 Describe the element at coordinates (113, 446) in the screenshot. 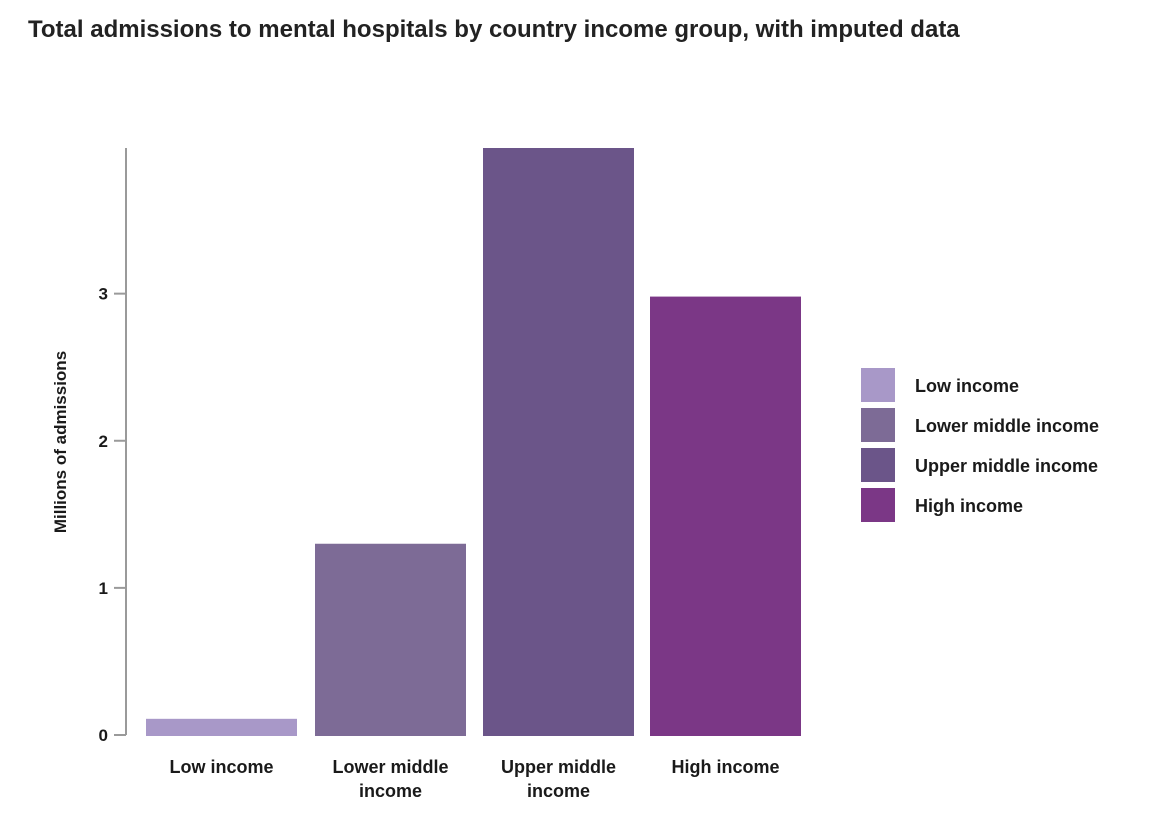

I see `y-axis: 0 1 2 3` at that location.